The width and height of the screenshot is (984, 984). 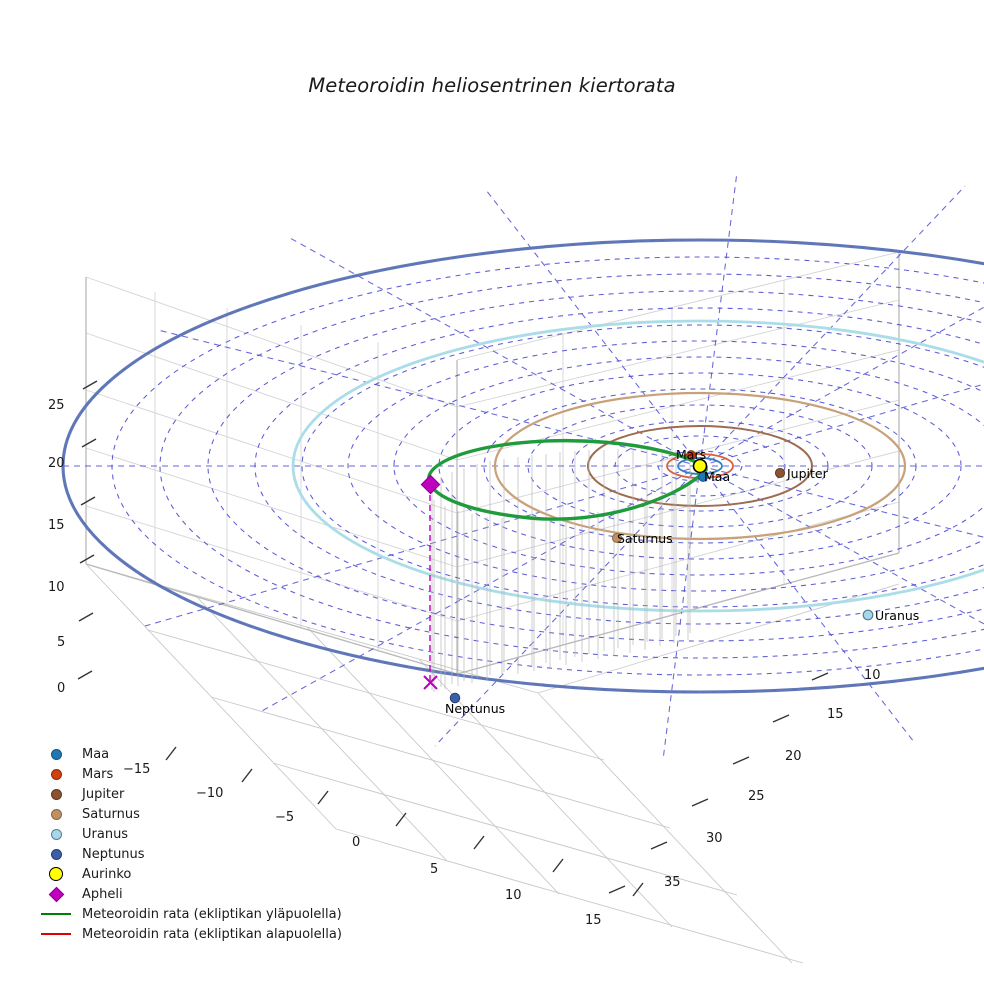 I want to click on z-tick: 25, so click(x=56, y=405).